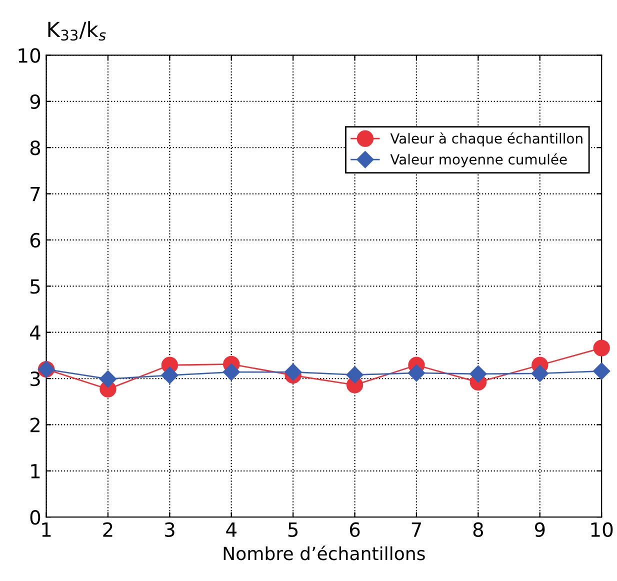 The width and height of the screenshot is (617, 581). What do you see at coordinates (107, 529) in the screenshot?
I see `x-tick-label: 2` at bounding box center [107, 529].